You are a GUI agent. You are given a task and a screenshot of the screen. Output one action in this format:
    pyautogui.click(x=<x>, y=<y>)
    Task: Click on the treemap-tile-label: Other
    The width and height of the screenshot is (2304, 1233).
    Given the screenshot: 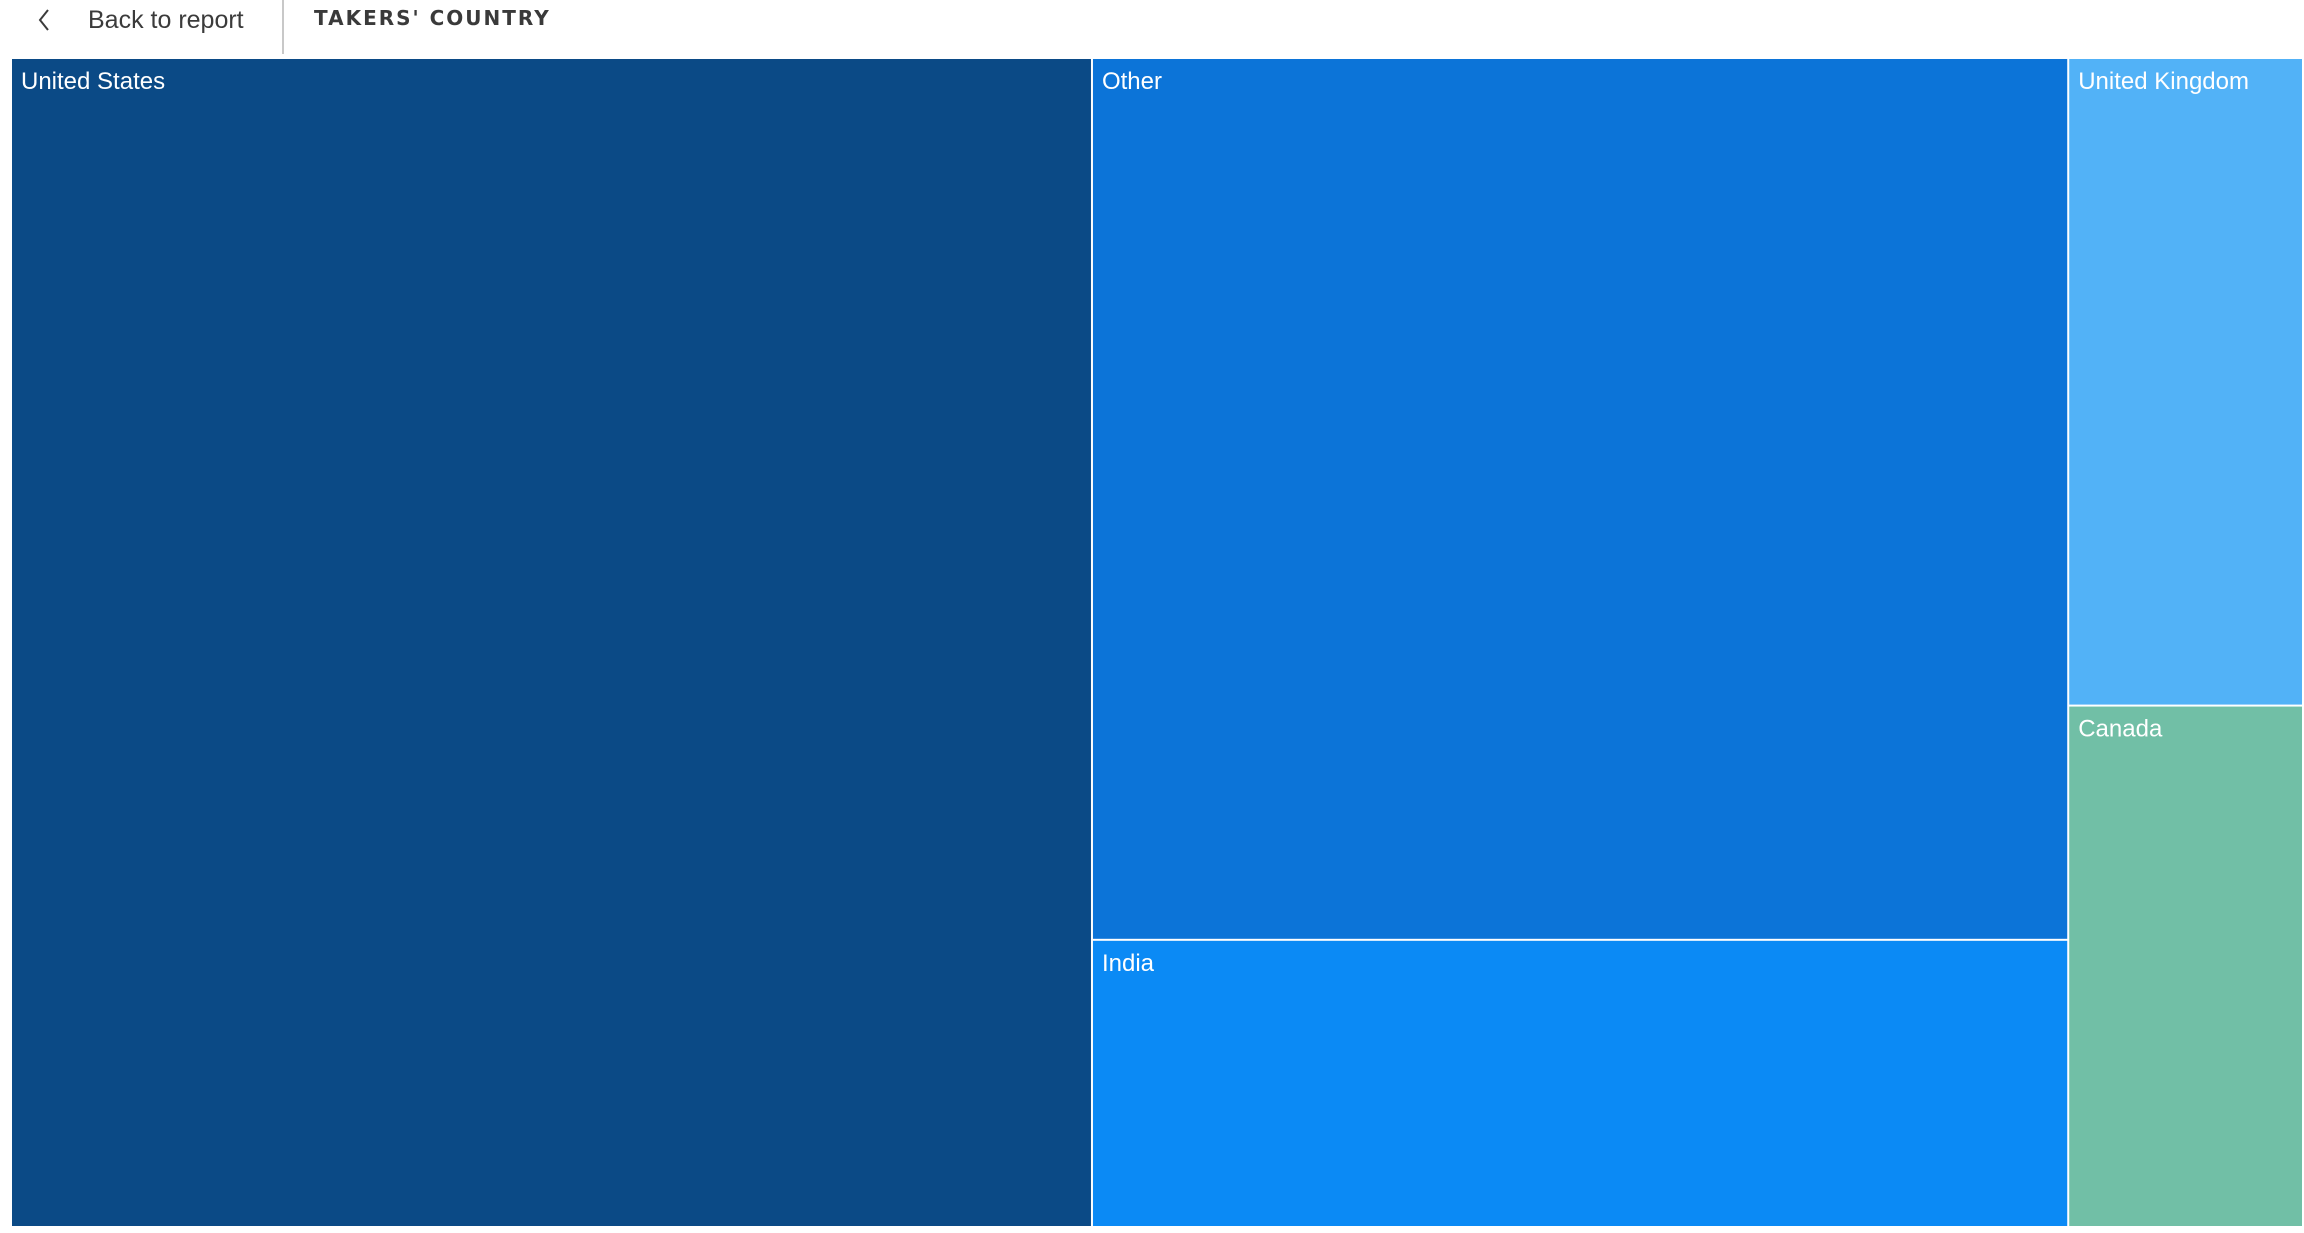 What is the action you would take?
    pyautogui.click(x=1132, y=81)
    